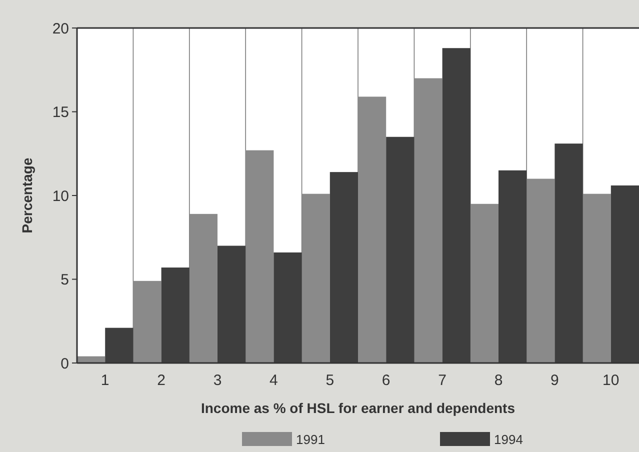 This screenshot has height=452, width=639. I want to click on y-tick-label: 5, so click(64, 280).